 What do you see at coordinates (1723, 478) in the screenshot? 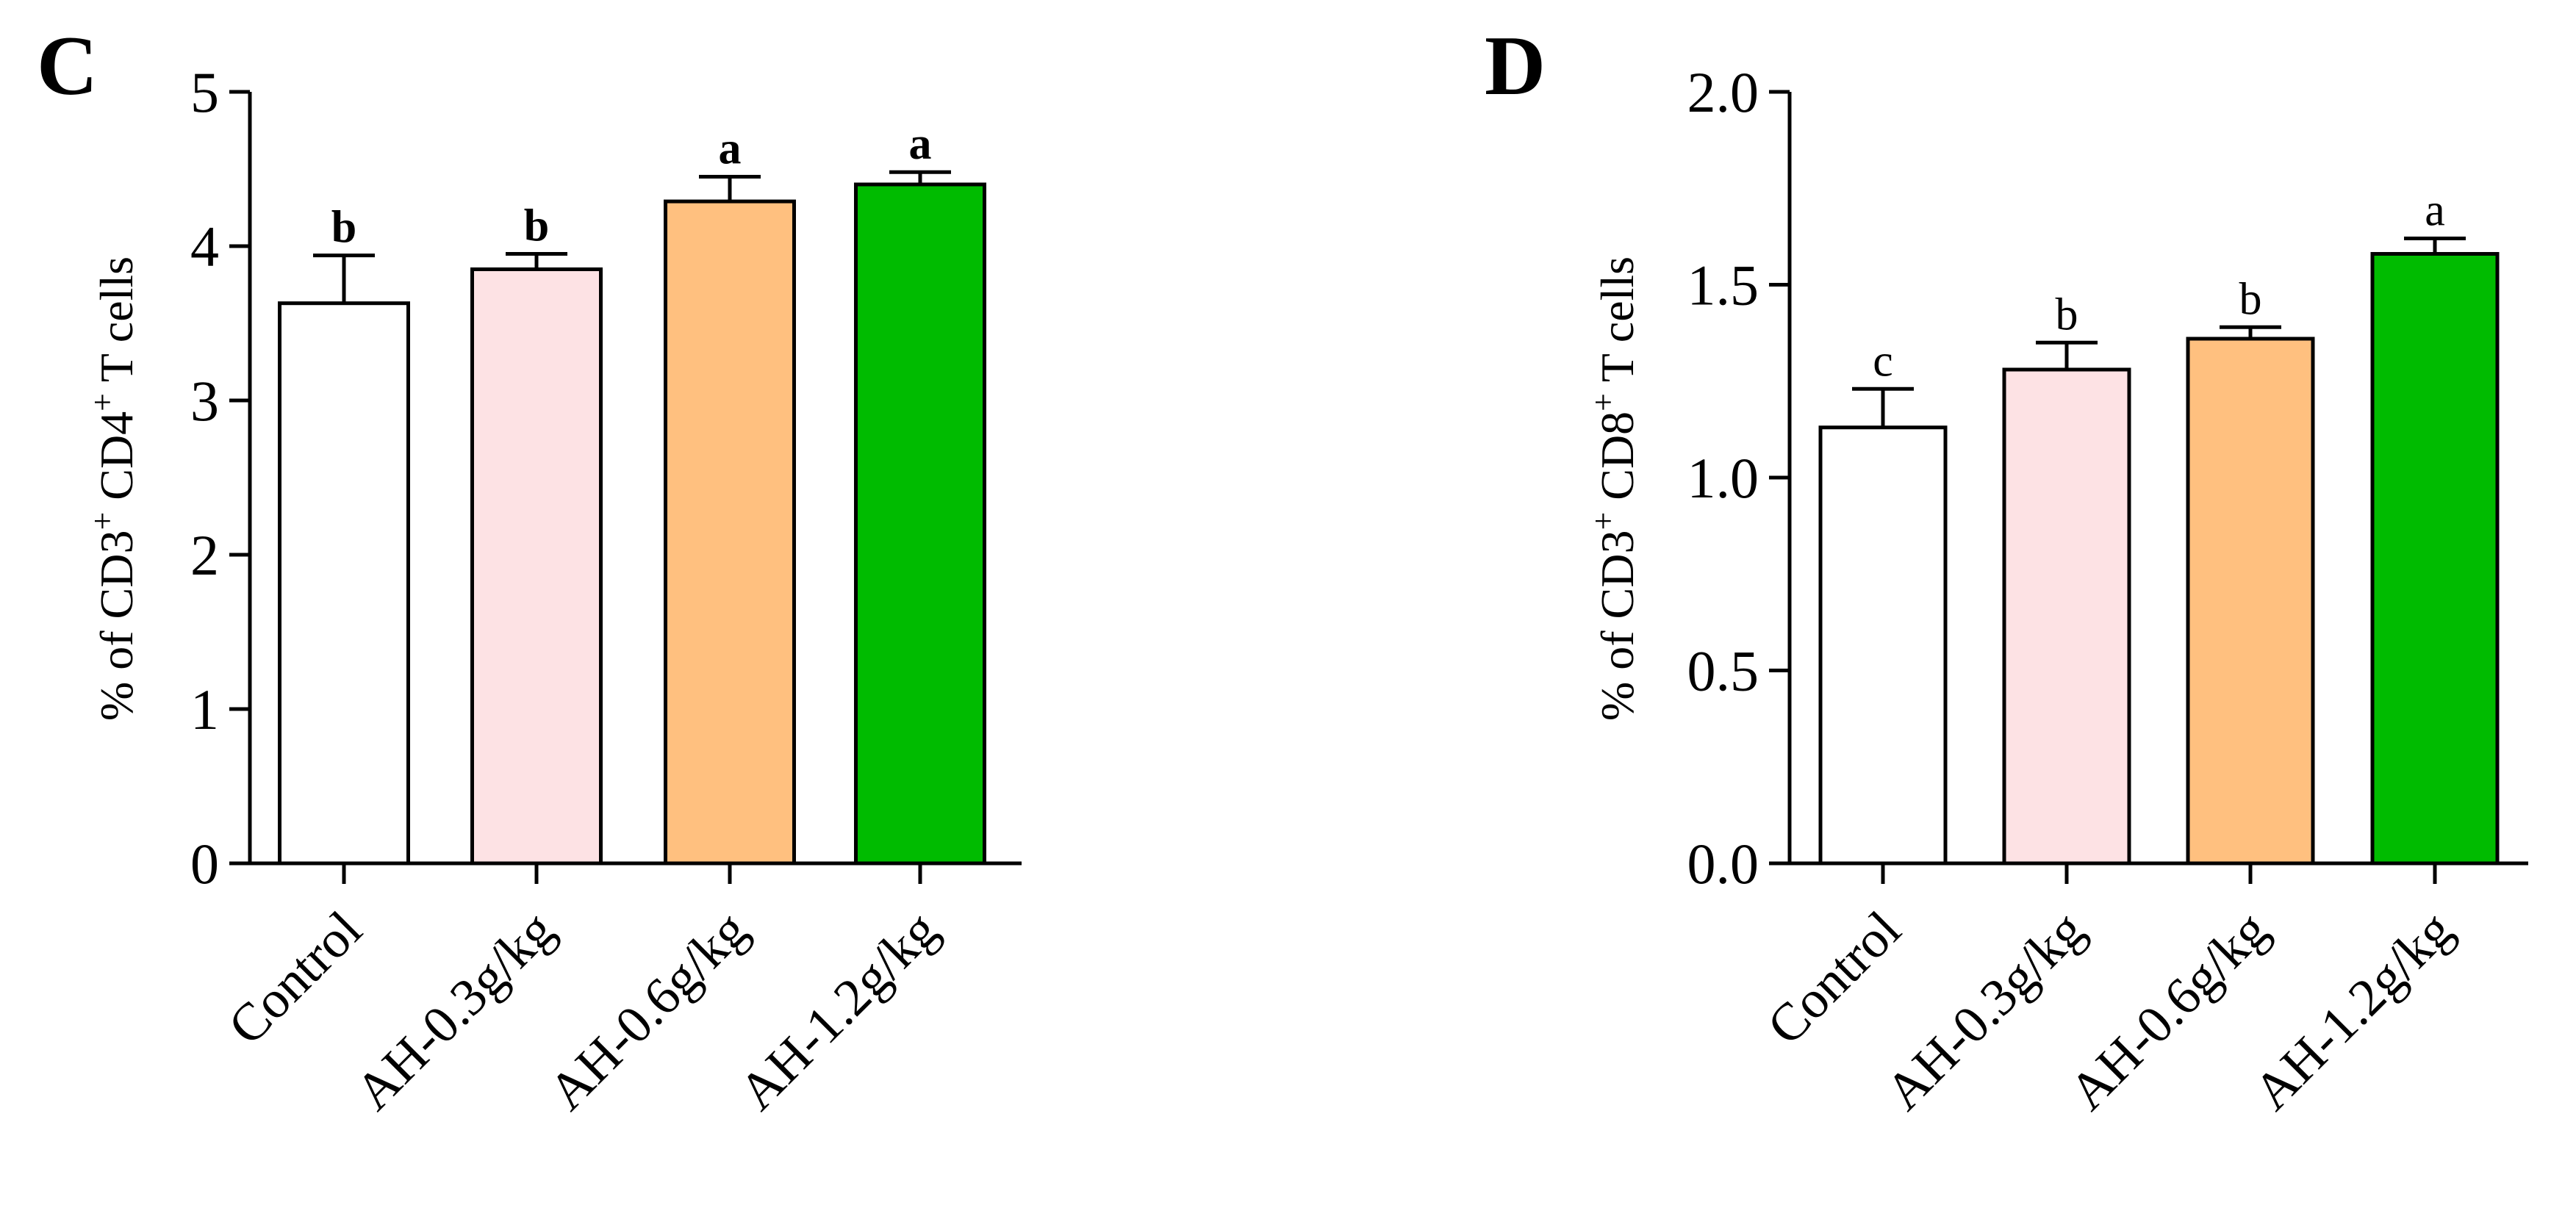
I see `y-tick-label: 1.0` at bounding box center [1723, 478].